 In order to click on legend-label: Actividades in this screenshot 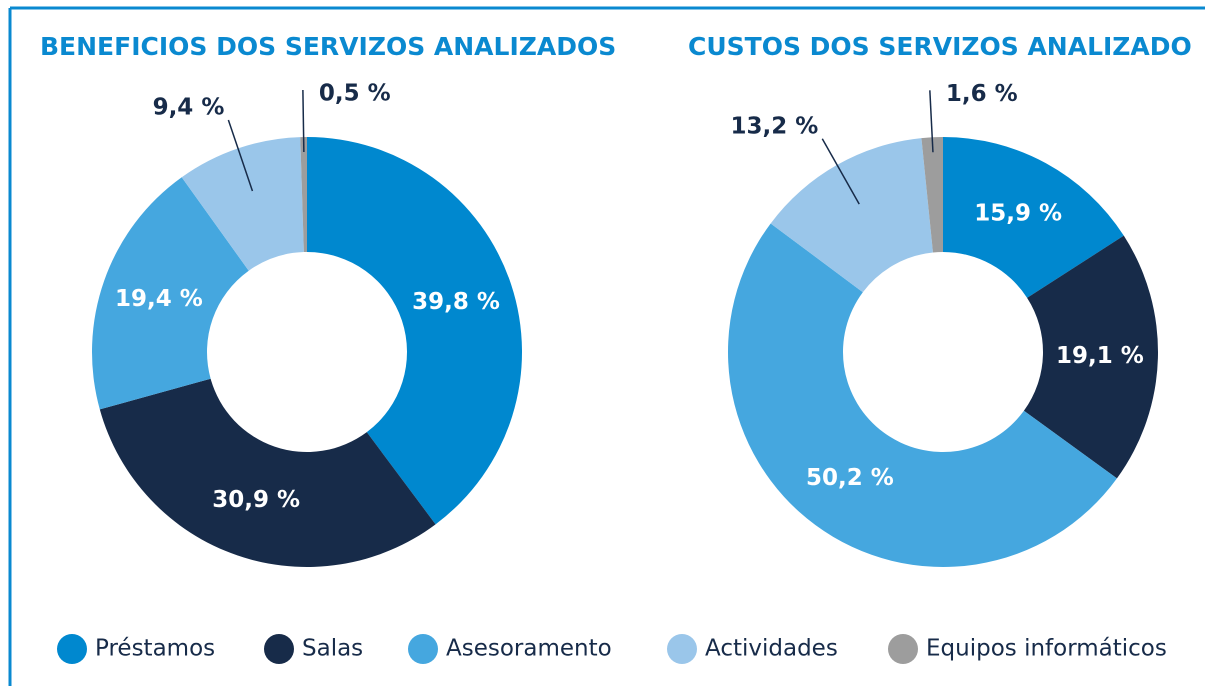, I will do `click(771, 649)`.